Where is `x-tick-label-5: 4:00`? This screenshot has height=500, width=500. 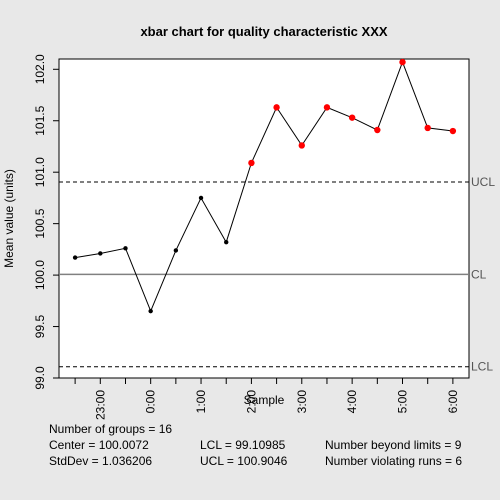
x-tick-label-5: 4:00 is located at coordinates (352, 402).